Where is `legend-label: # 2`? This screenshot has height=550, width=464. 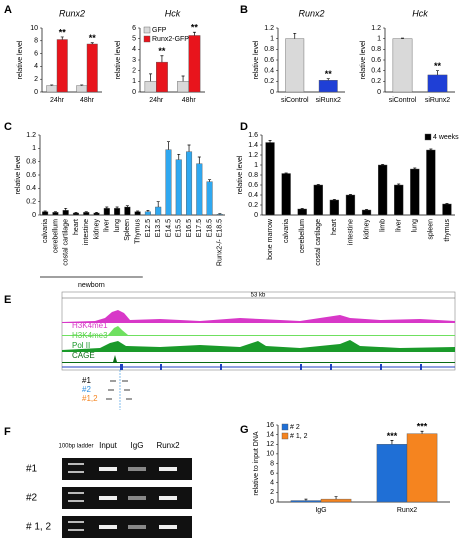
legend-label: # 2 is located at coordinates (295, 427).